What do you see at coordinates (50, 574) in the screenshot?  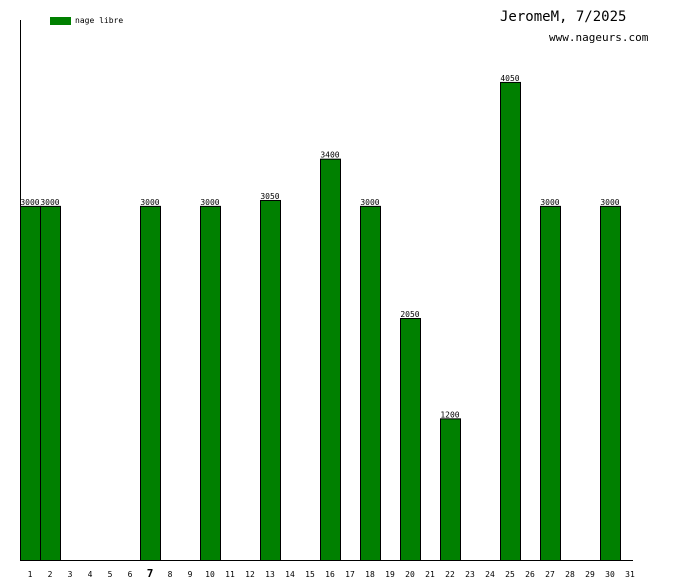 I see `x-tick-label-2: 2` at bounding box center [50, 574].